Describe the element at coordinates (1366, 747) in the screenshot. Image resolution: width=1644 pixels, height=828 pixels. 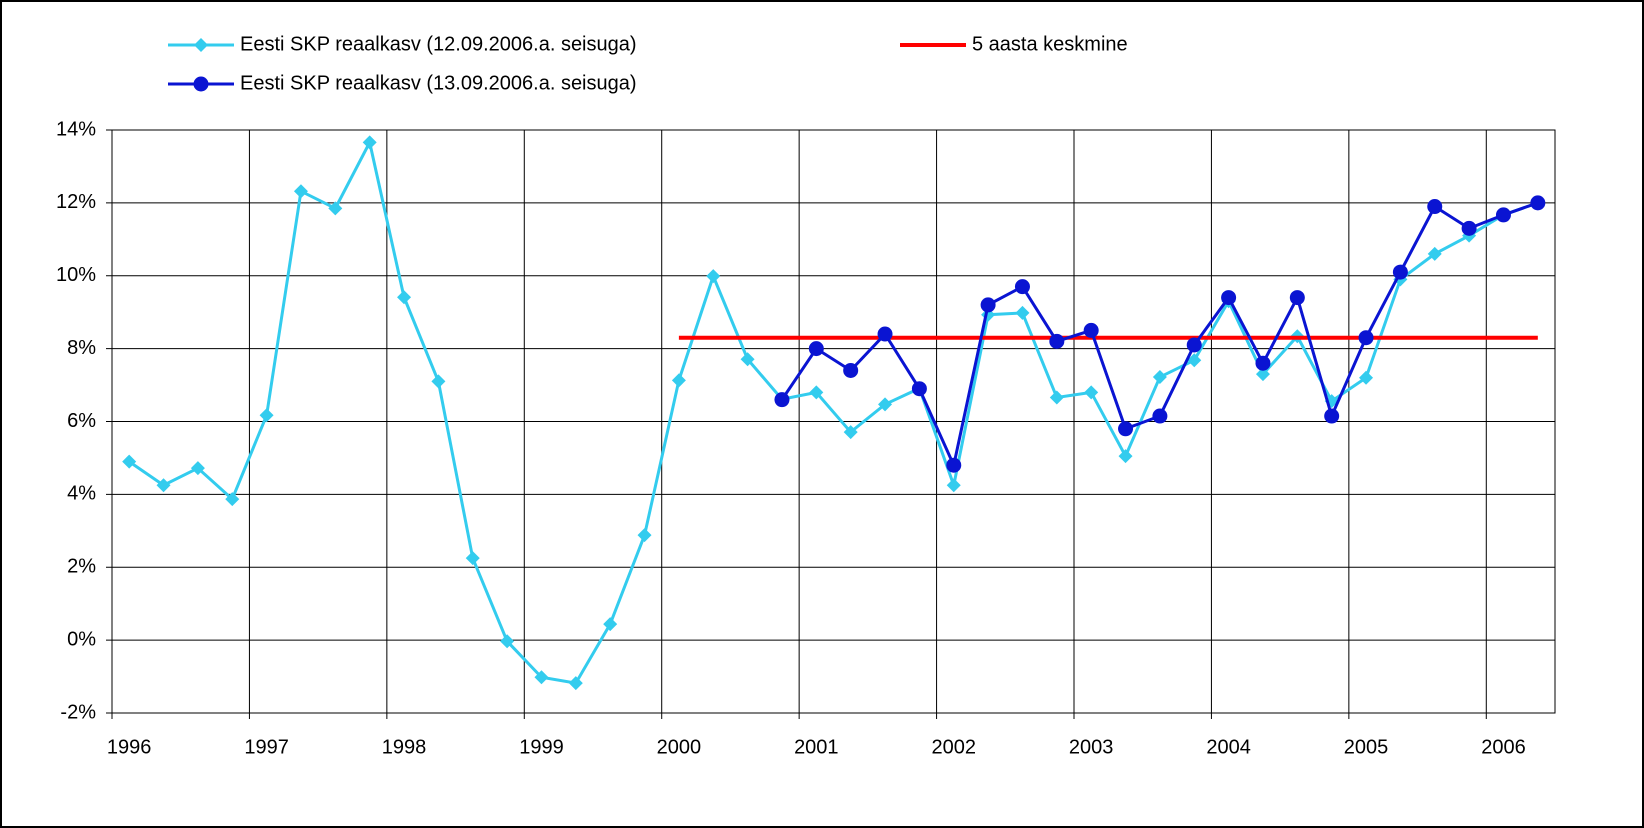
I see `x-tick-label: 2005` at that location.